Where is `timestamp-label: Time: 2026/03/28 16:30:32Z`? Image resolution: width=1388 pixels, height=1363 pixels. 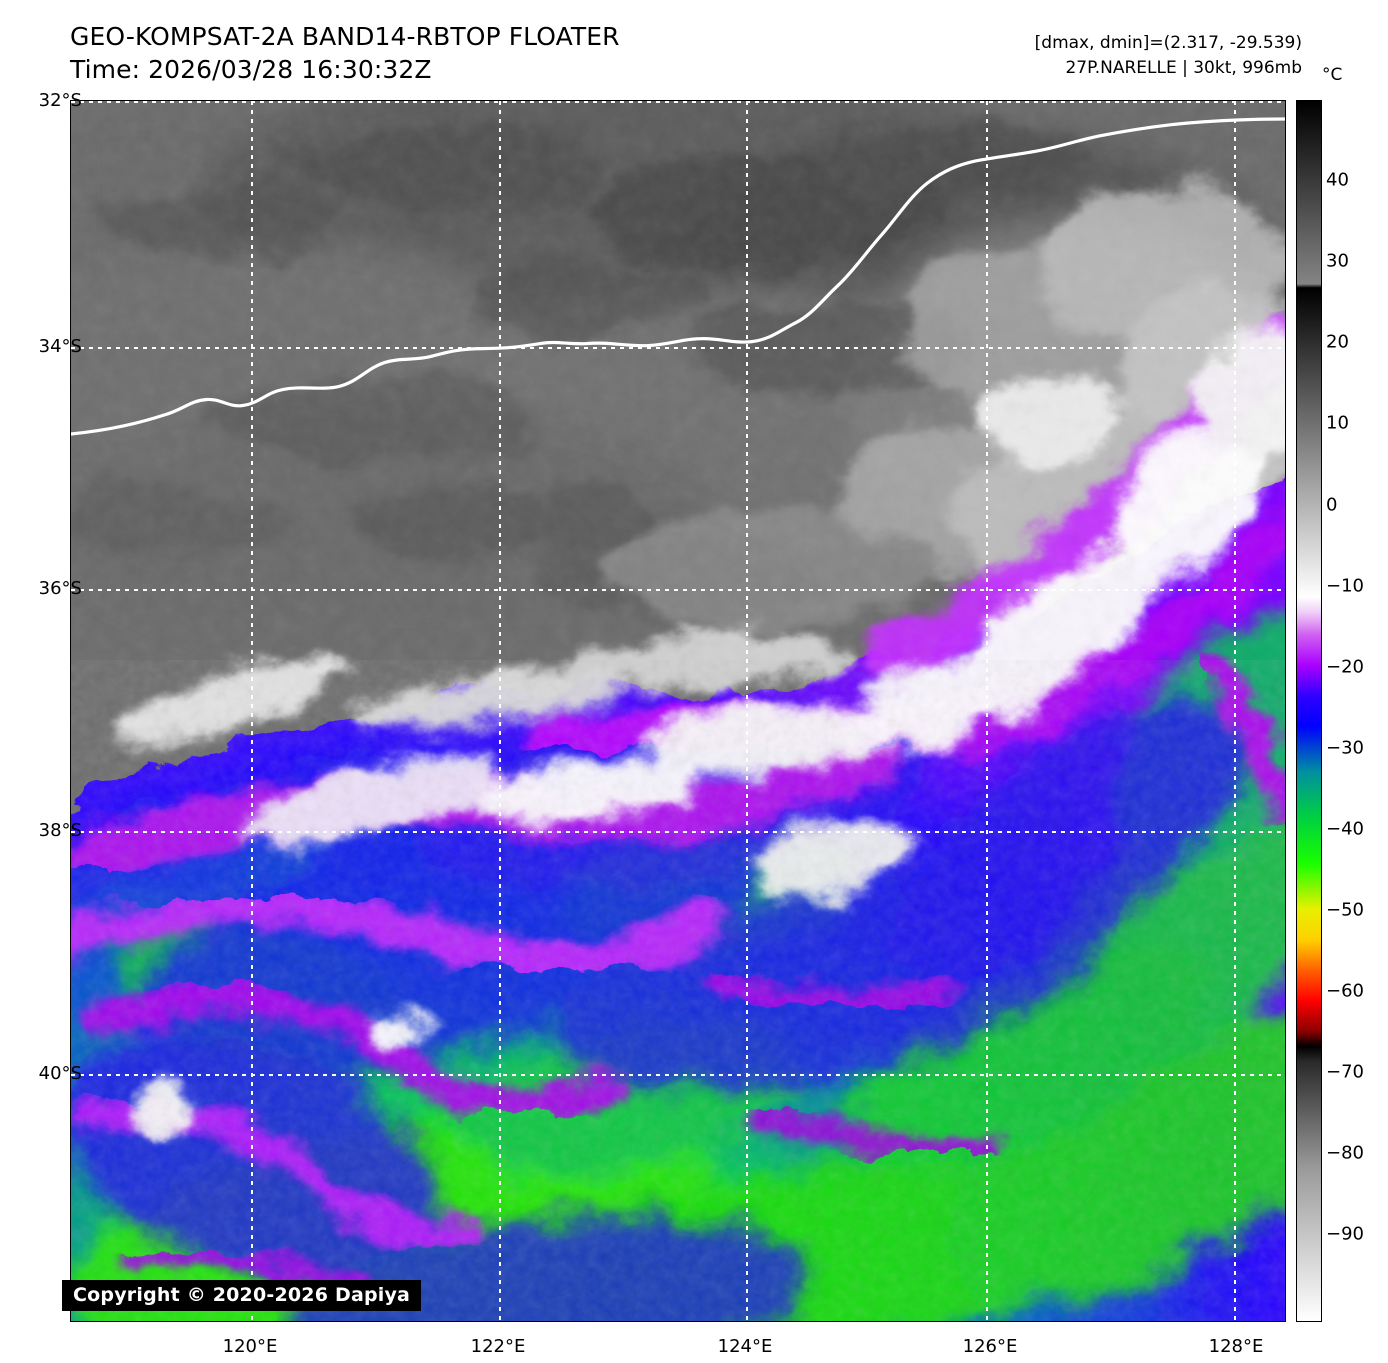 timestamp-label: Time: 2026/03/28 16:30:32Z is located at coordinates (251, 69).